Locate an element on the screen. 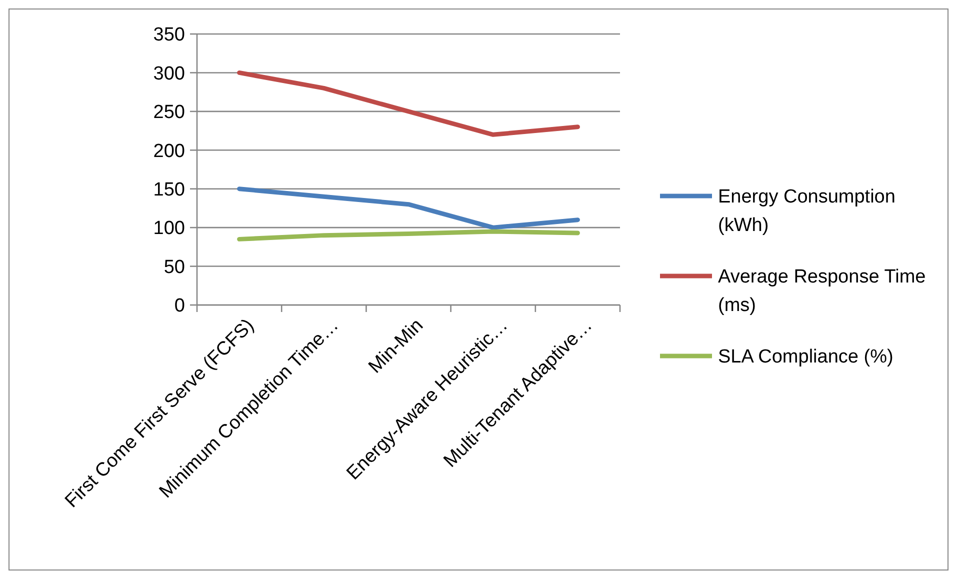 The width and height of the screenshot is (957, 579). y-tick-label: 350 is located at coordinates (169, 35).